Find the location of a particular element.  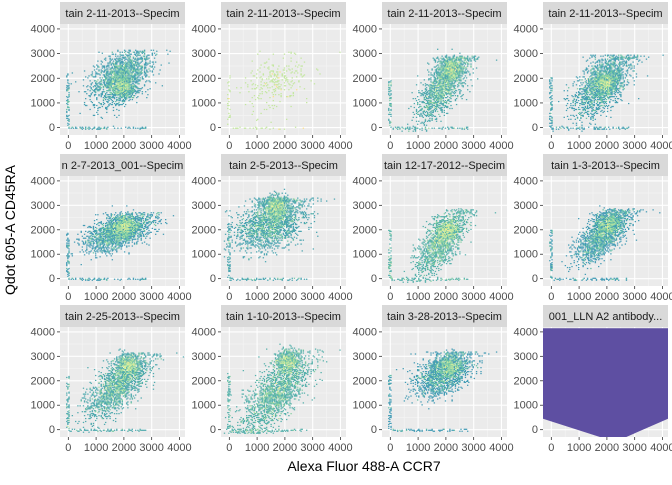

facet-strip-label: n 2-7-2013_001--Specim is located at coordinates (123, 166).